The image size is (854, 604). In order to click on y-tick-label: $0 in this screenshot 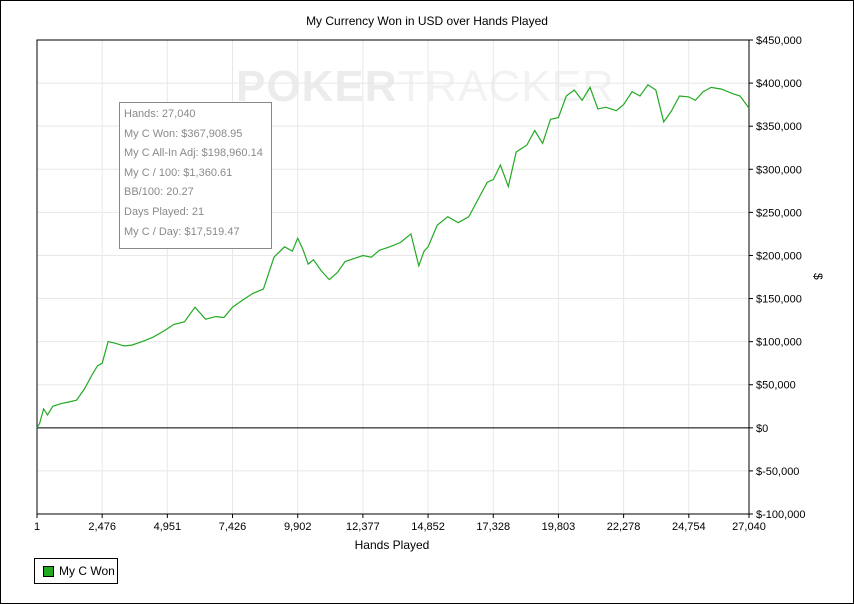, I will do `click(762, 429)`.